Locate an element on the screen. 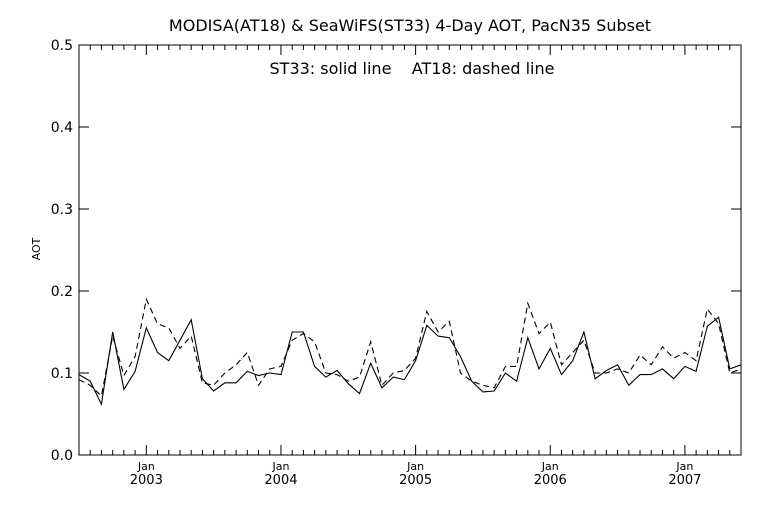 The image size is (768, 512). x-tick-year-label: 2005 is located at coordinates (415, 480).